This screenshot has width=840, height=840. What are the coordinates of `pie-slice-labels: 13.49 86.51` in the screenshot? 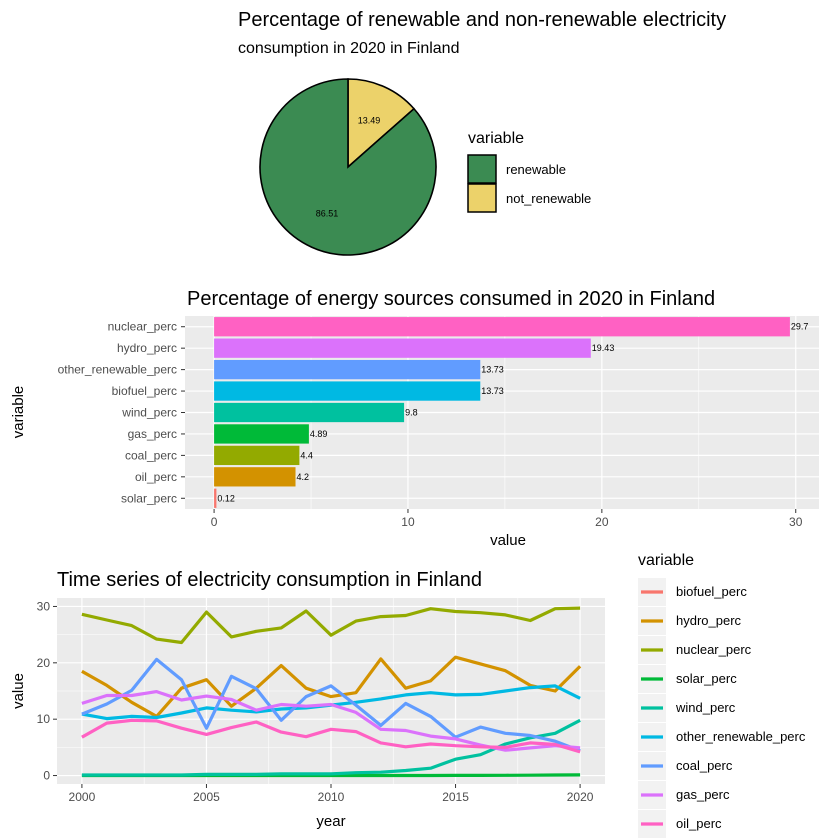 It's located at (348, 166).